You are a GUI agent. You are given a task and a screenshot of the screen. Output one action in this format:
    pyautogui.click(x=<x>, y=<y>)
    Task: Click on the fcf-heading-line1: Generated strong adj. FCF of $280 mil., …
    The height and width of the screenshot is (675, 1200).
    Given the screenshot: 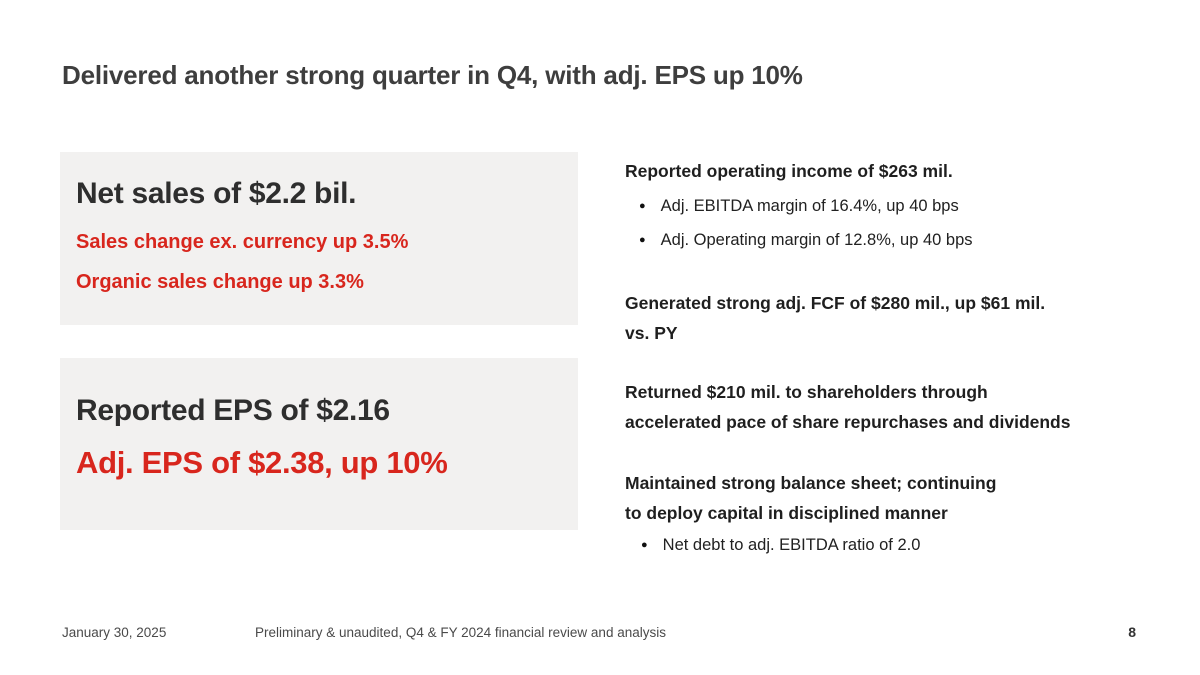 What is the action you would take?
    pyautogui.click(x=835, y=303)
    